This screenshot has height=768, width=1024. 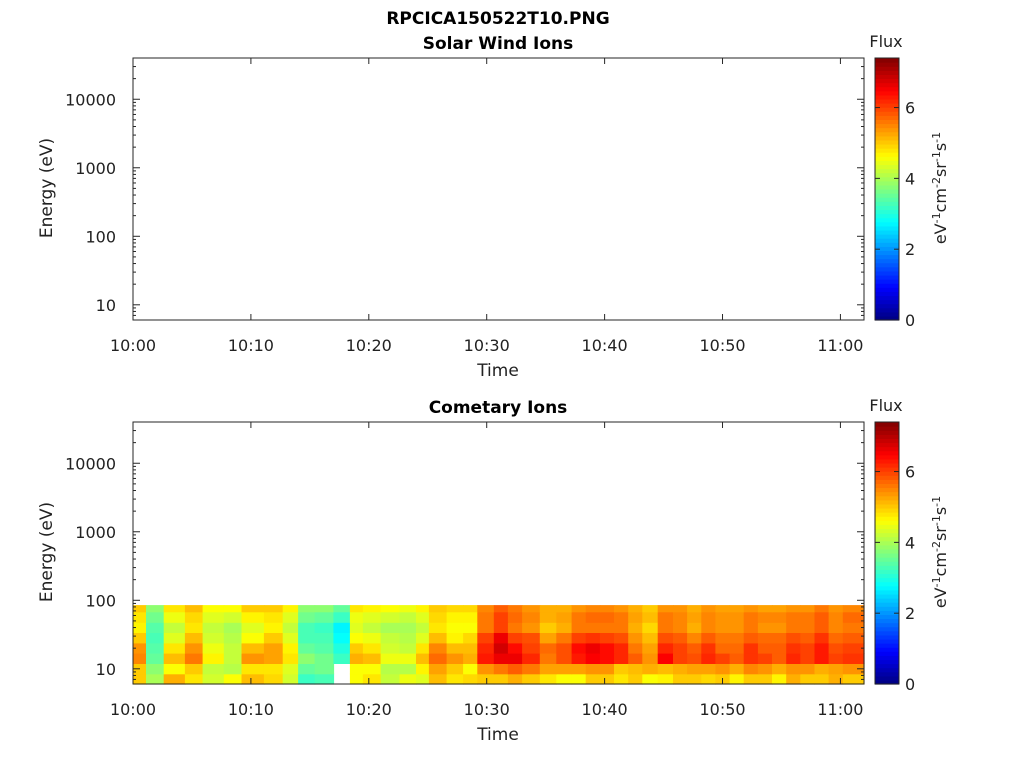 I want to click on colorbar-tick-label: 6, so click(x=910, y=472).